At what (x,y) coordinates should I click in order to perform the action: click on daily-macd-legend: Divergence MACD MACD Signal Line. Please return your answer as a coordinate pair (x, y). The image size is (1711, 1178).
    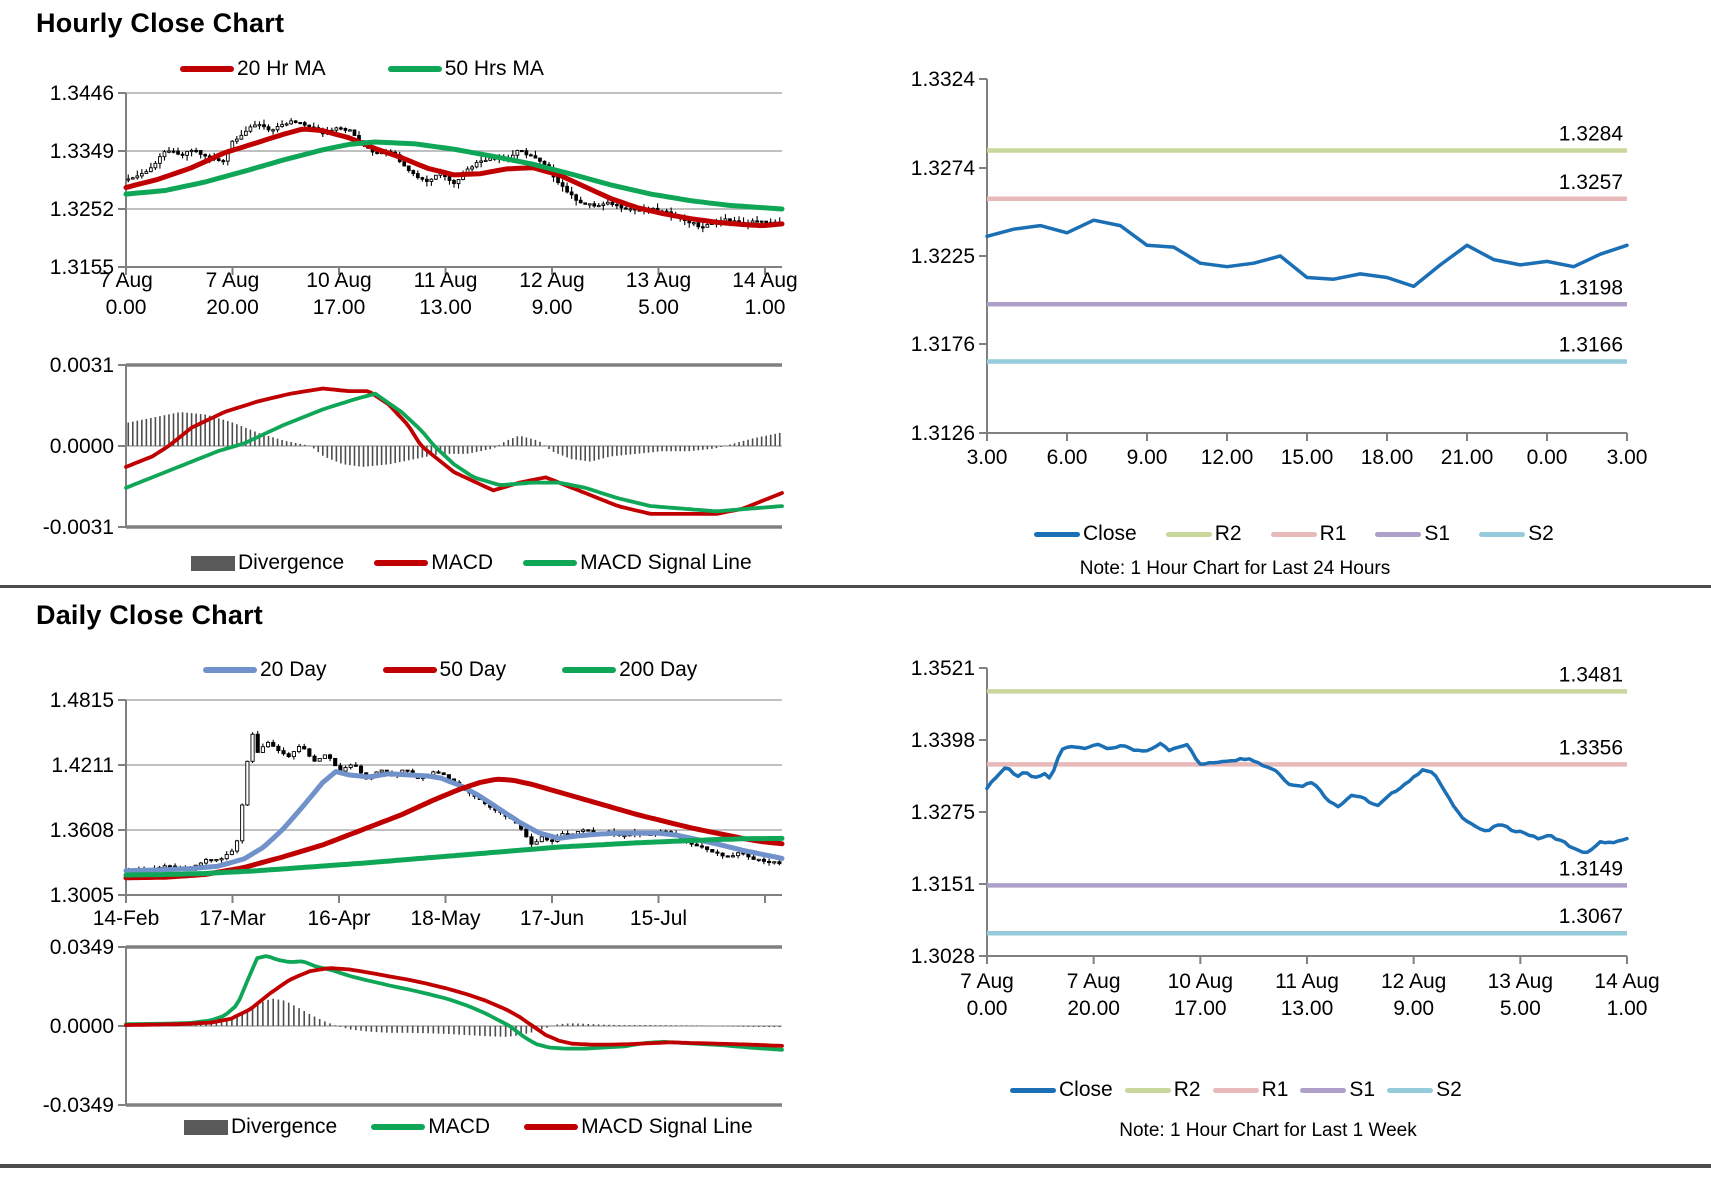
    Looking at the image, I should click on (468, 1127).